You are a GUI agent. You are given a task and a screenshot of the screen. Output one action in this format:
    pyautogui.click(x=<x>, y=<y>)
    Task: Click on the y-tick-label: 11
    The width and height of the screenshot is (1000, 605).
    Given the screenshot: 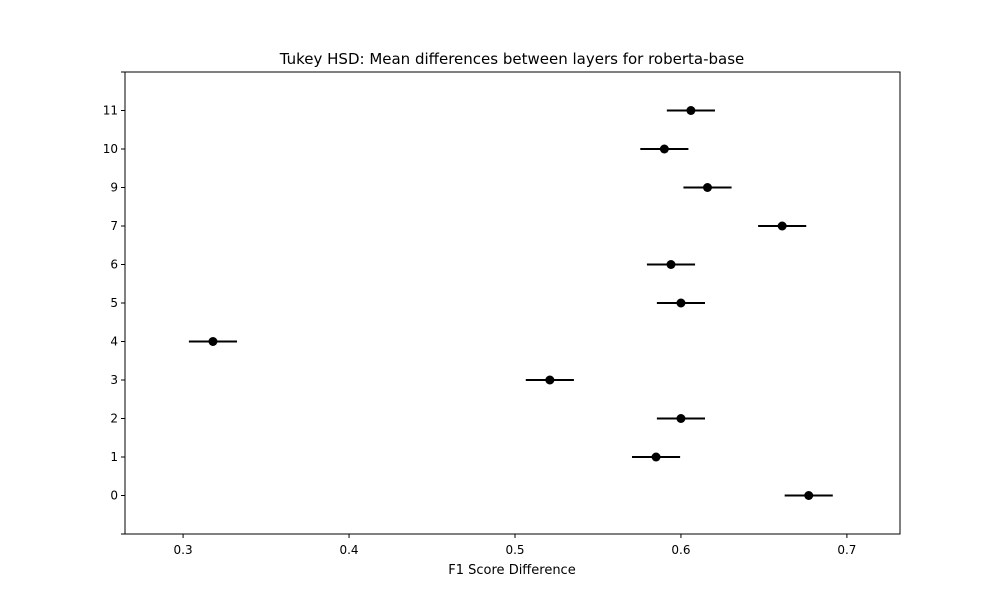 What is the action you would take?
    pyautogui.click(x=110, y=111)
    